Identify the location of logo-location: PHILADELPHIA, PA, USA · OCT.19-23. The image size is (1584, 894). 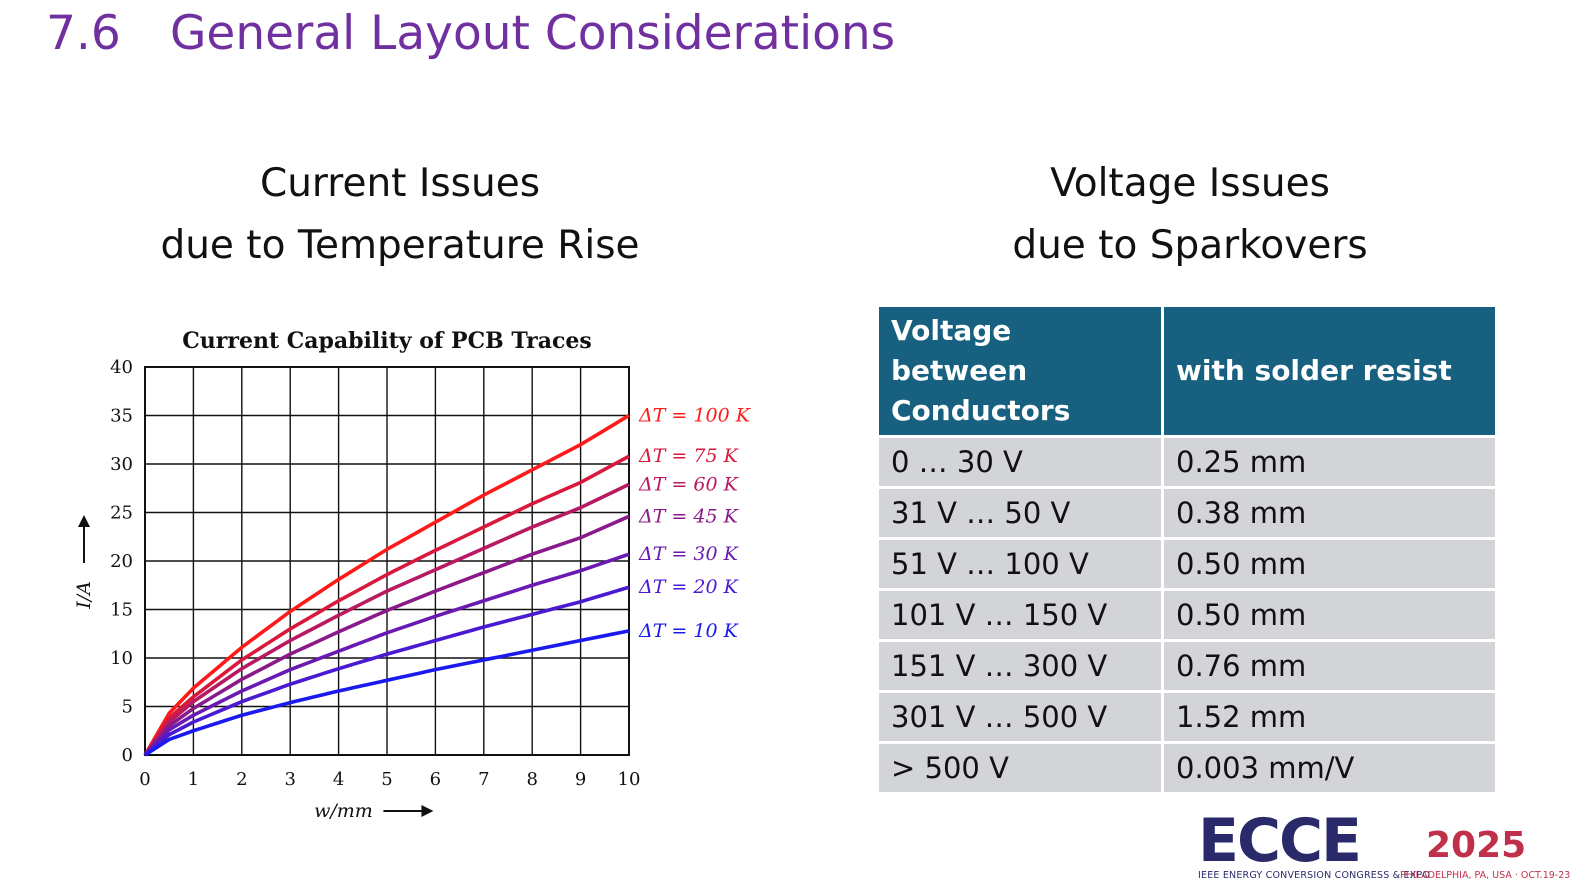
(1485, 875).